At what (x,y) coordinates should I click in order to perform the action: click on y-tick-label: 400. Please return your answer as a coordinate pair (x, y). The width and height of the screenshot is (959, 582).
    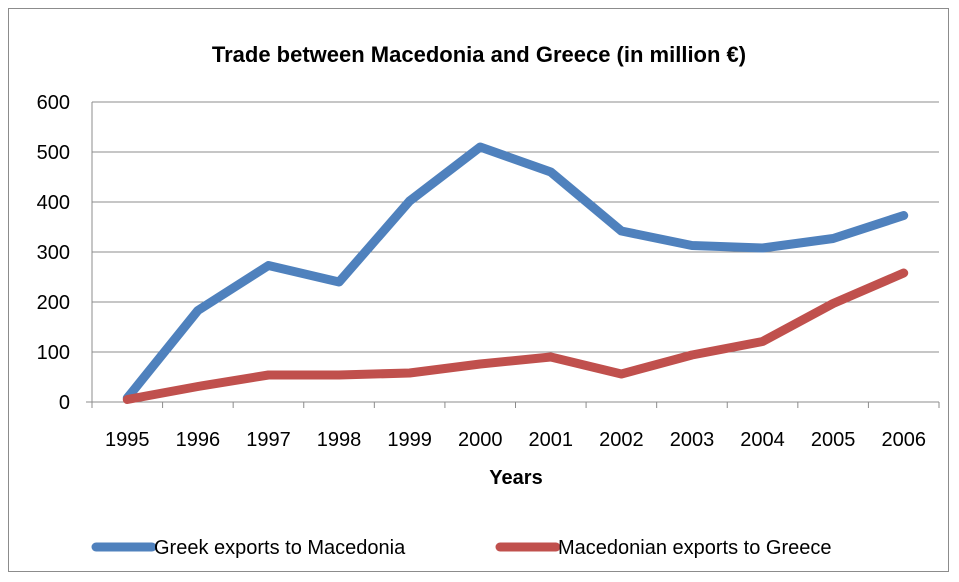
    Looking at the image, I should click on (53, 203).